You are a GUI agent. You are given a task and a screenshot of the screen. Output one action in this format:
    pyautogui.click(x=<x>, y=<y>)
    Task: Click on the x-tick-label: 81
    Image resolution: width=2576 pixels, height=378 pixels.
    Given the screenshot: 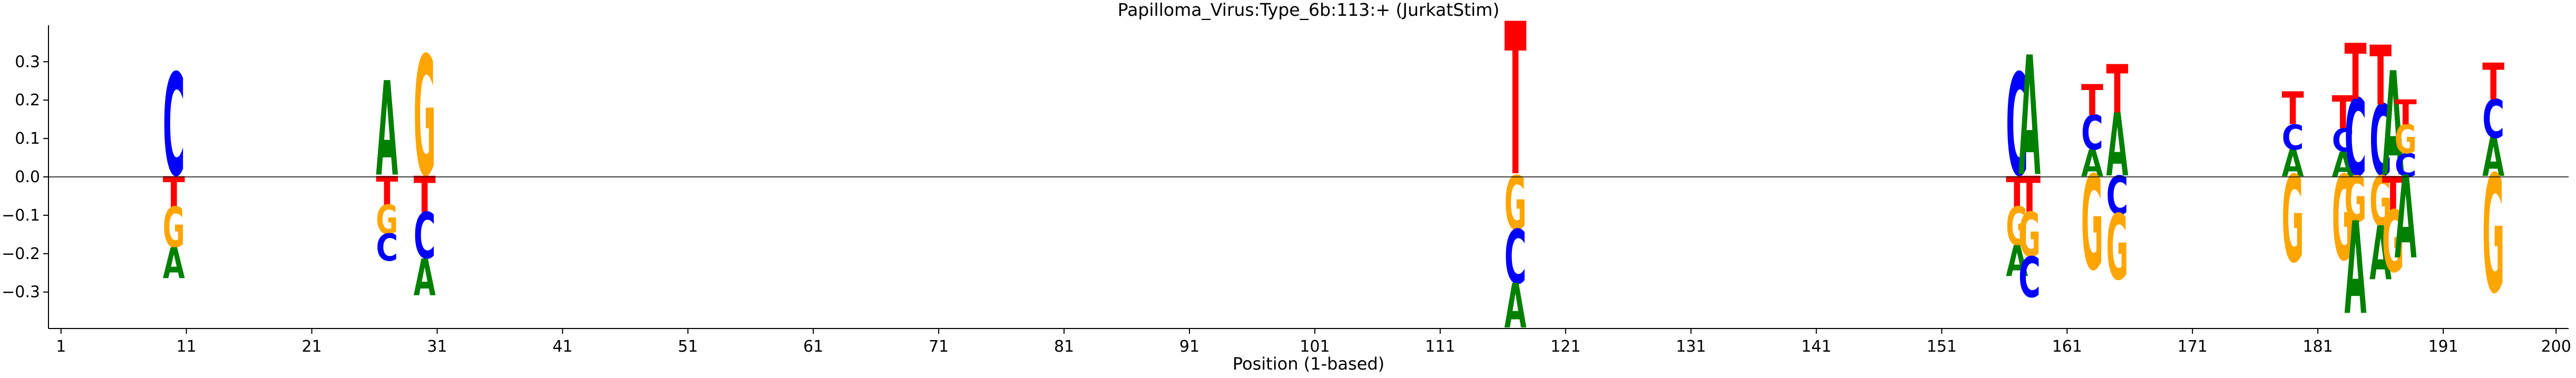 What is the action you would take?
    pyautogui.click(x=1064, y=347)
    